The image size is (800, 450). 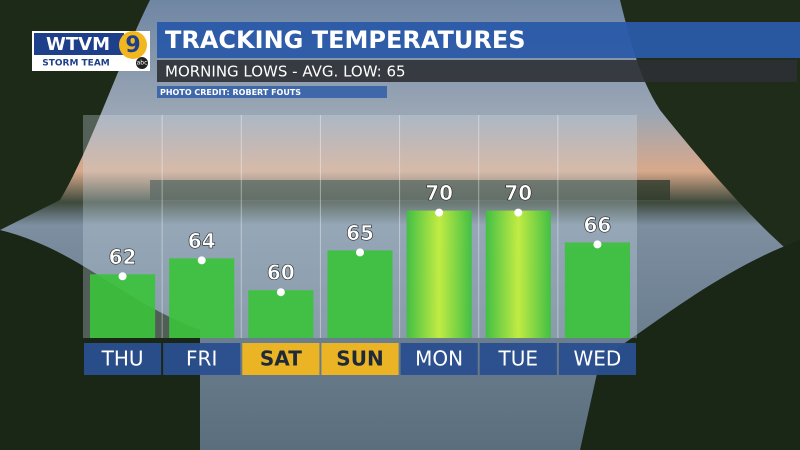 I want to click on network-label: abc, so click(x=142, y=63).